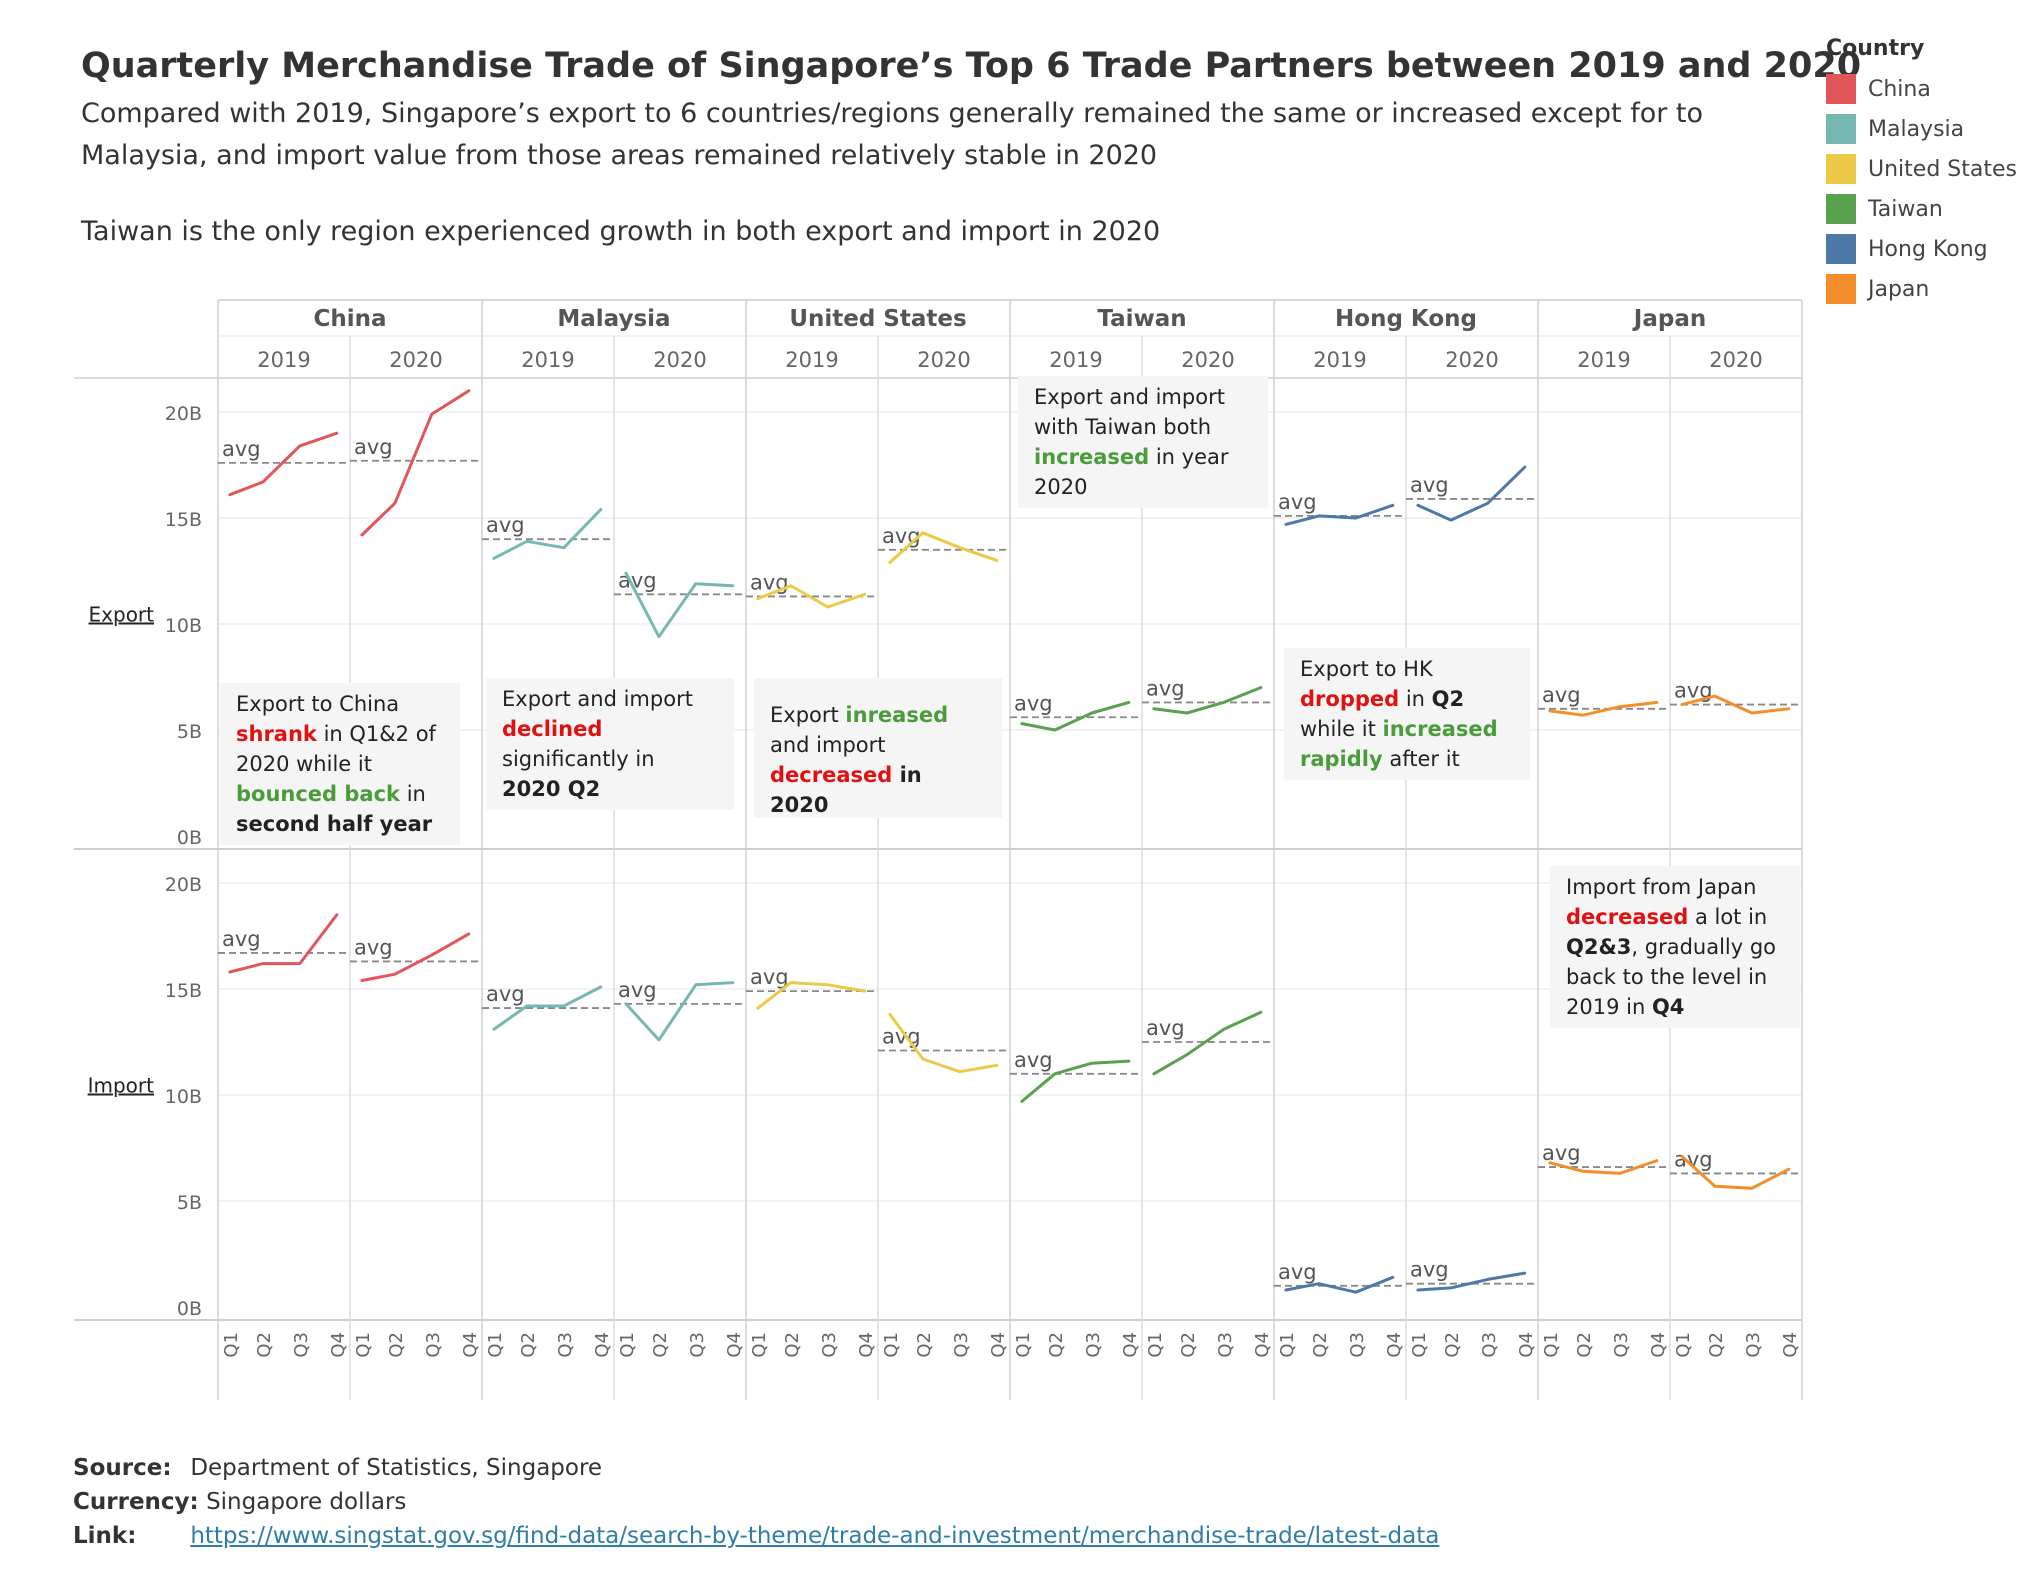 This screenshot has height=1596, width=2024. I want to click on annotation-text: Export, so click(808, 715).